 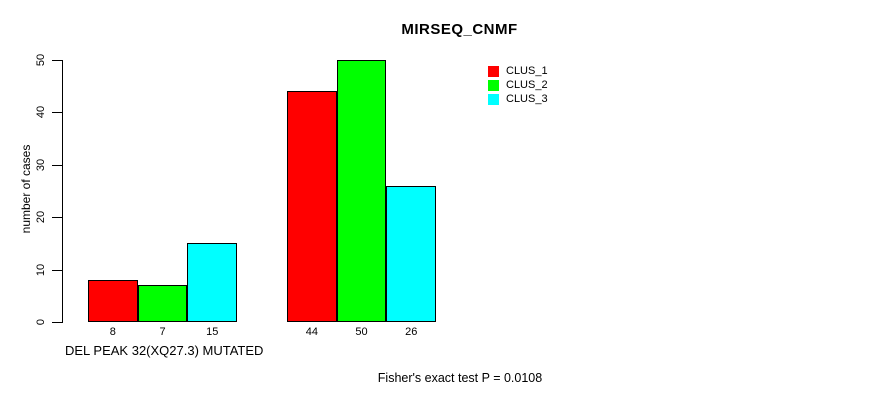 What do you see at coordinates (527, 71) in the screenshot?
I see `legend-label: CLUS_1` at bounding box center [527, 71].